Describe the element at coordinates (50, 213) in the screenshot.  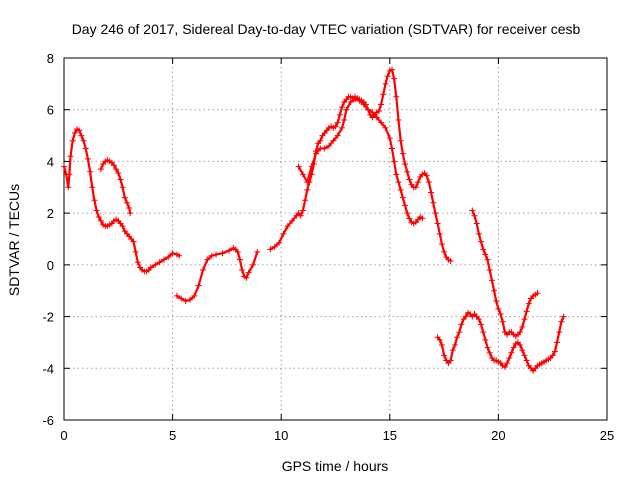
I see `y-tick-label: 2` at that location.